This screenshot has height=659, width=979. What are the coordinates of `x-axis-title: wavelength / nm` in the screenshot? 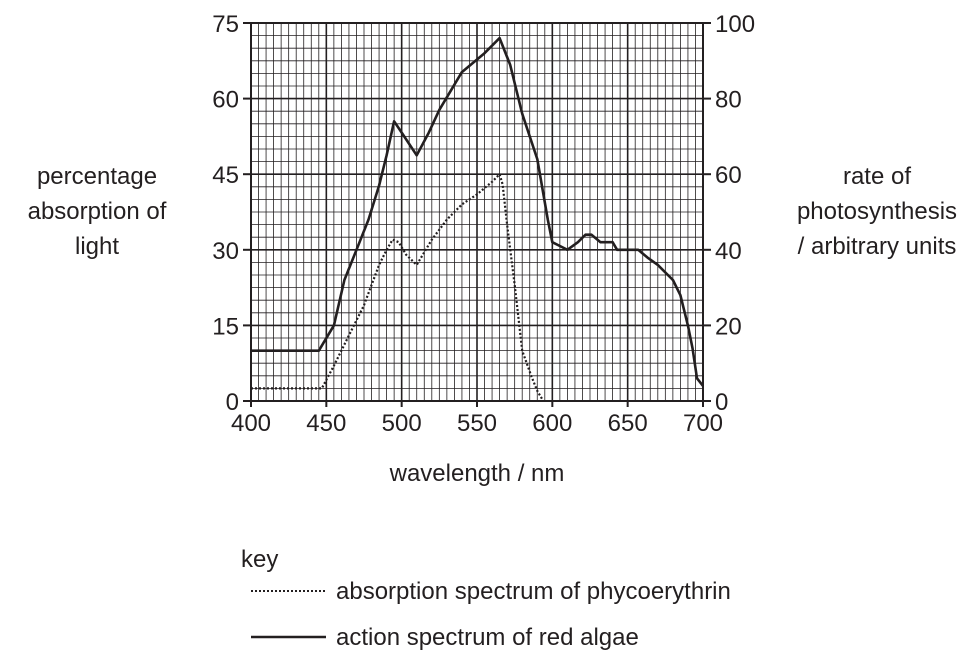 It's located at (477, 473).